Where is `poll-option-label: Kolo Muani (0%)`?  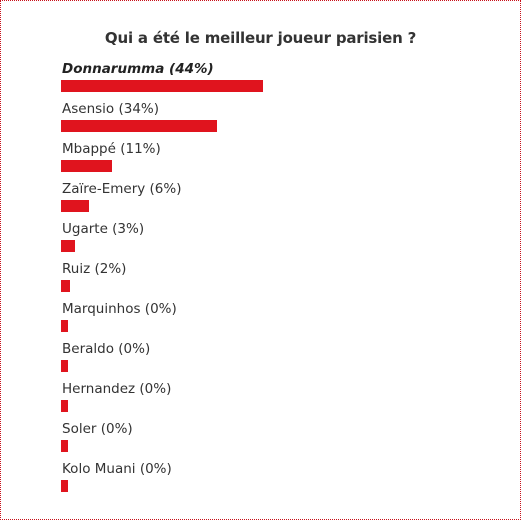 poll-option-label: Kolo Muani (0%) is located at coordinates (117, 469).